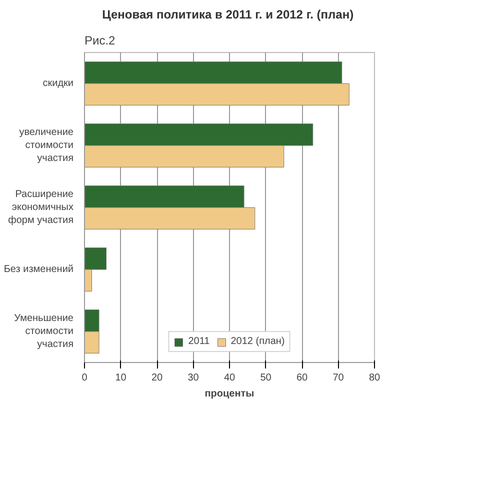 This screenshot has width=477, height=481. I want to click on y-tick-label: Без изменений, so click(39, 269).